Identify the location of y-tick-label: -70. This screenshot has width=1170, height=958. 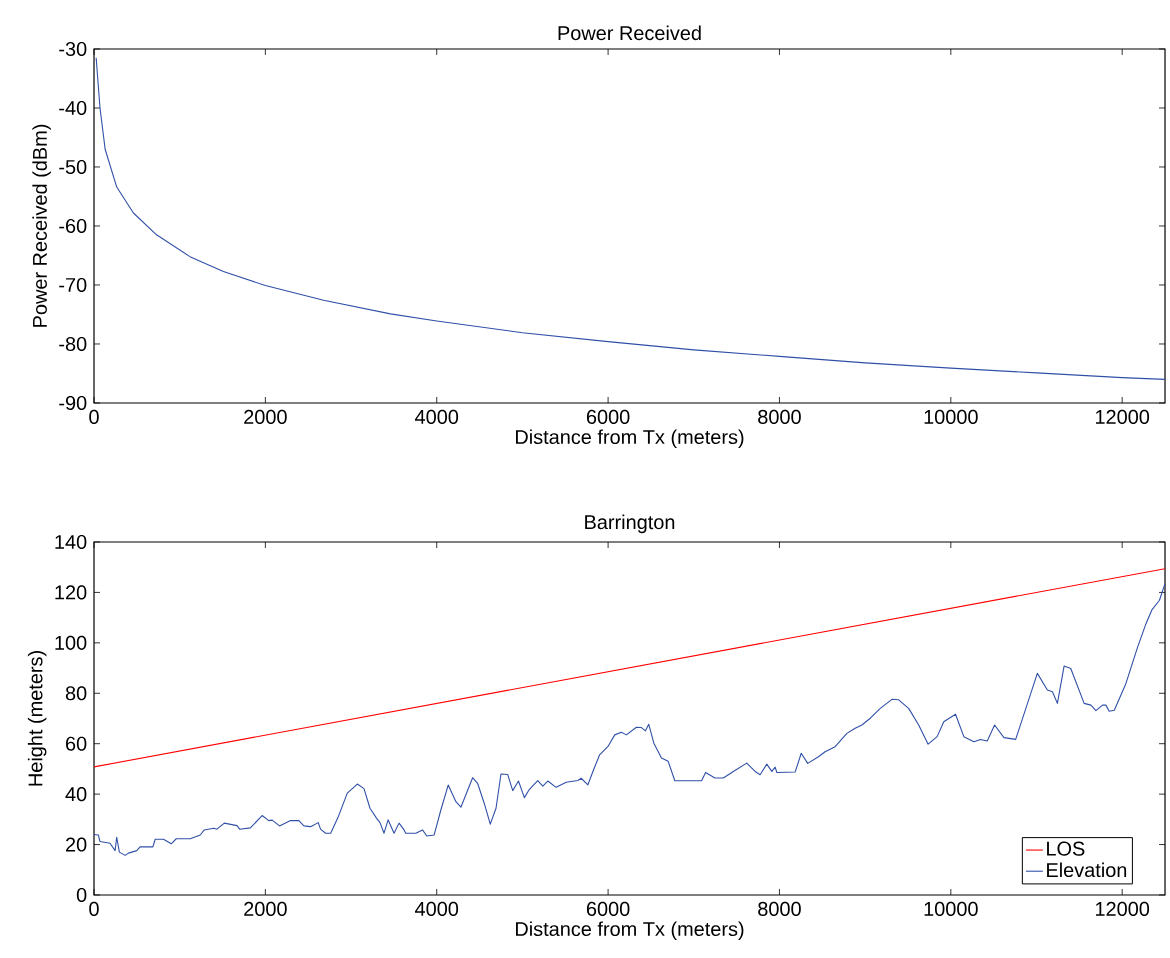
(73, 285).